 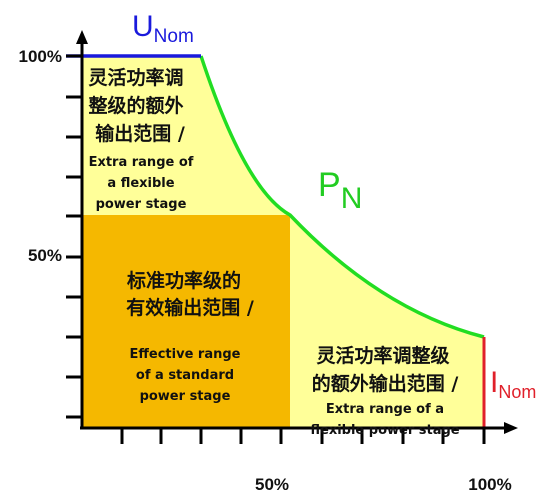 What do you see at coordinates (40, 56) in the screenshot?
I see `y-label-100: 100%` at bounding box center [40, 56].